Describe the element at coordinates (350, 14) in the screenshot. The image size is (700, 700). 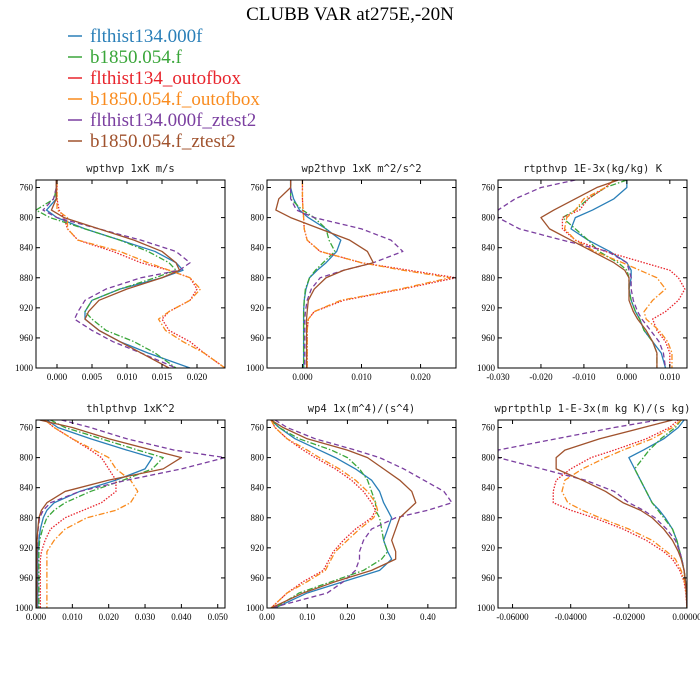
I see `figure-title: CLUBB VAR at275E,-20N` at that location.